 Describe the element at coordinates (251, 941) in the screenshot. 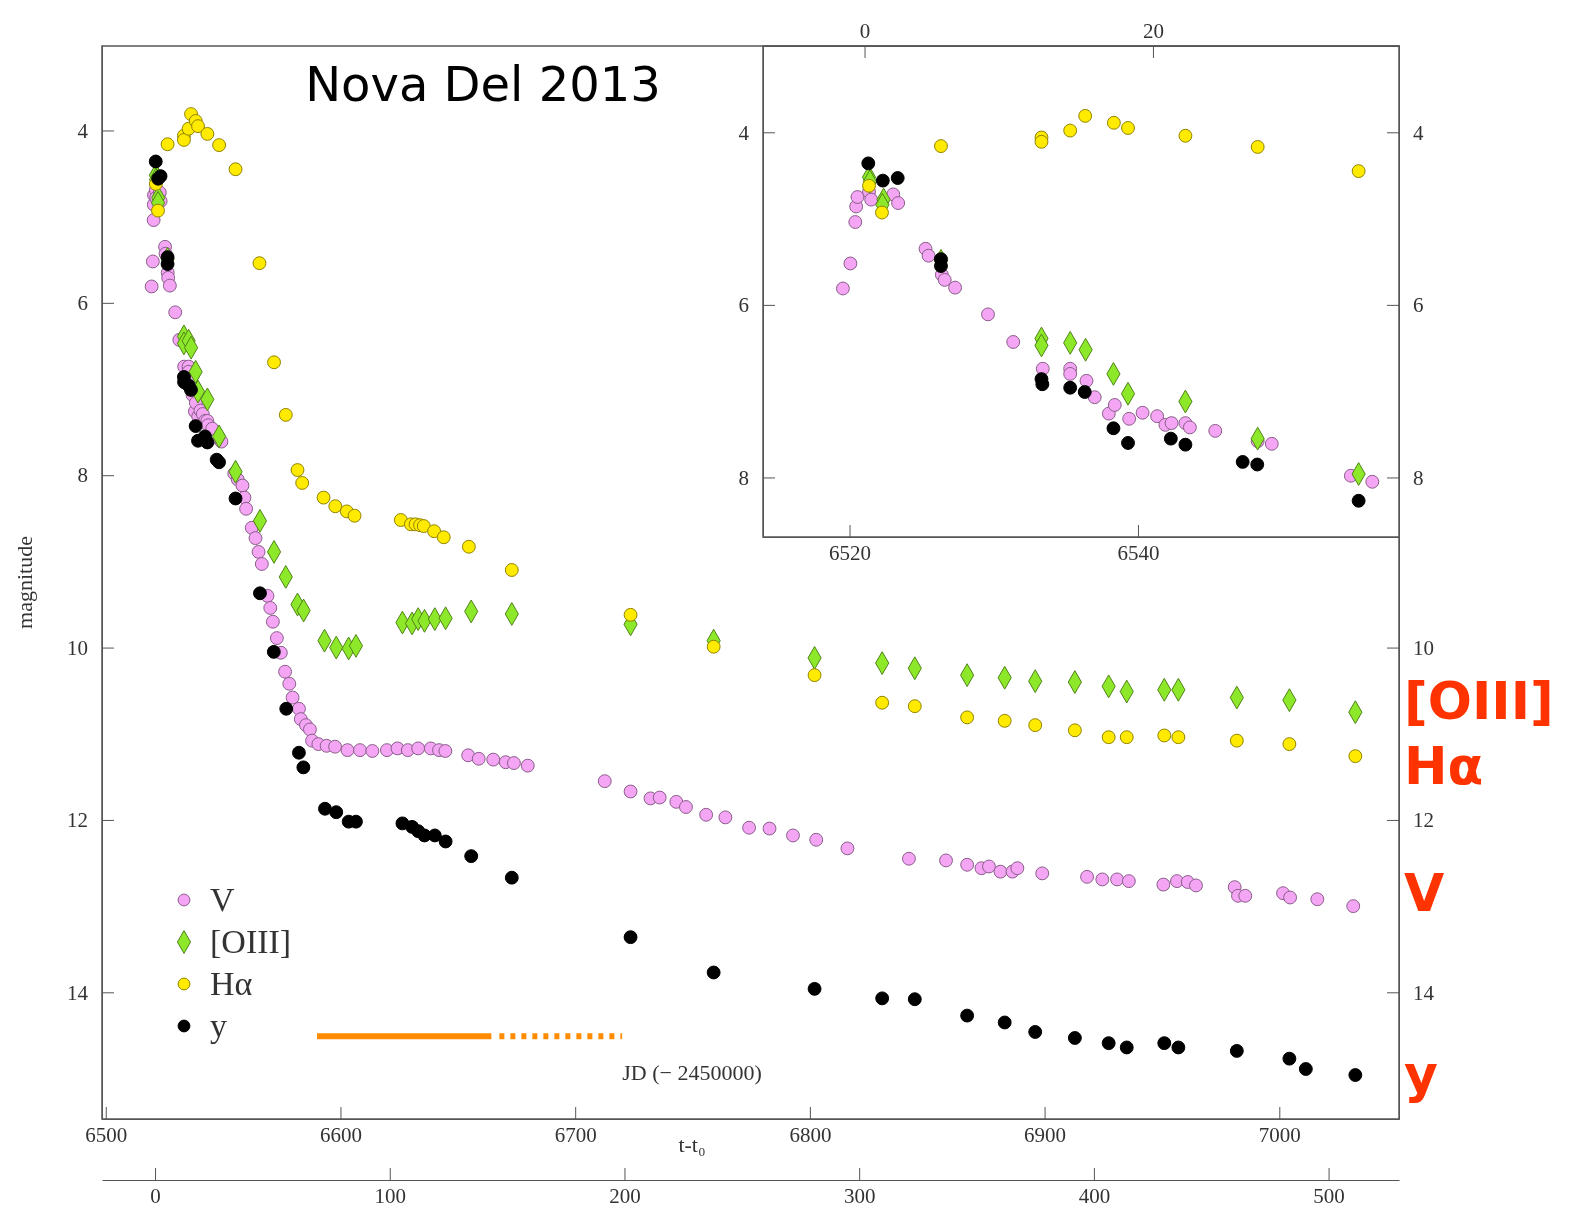

I see `legend-label: [OIII]` at that location.